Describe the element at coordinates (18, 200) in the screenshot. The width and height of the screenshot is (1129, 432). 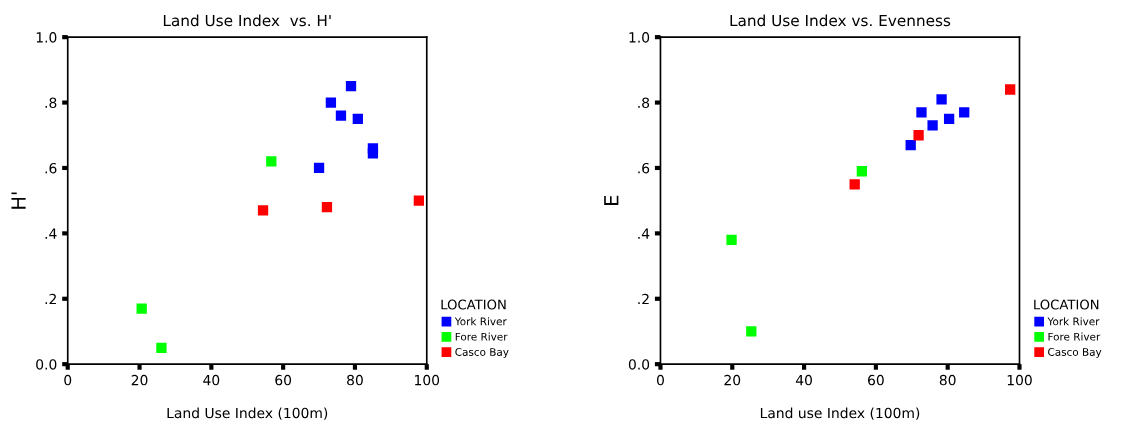
I see `y-axis-title: H'` at that location.